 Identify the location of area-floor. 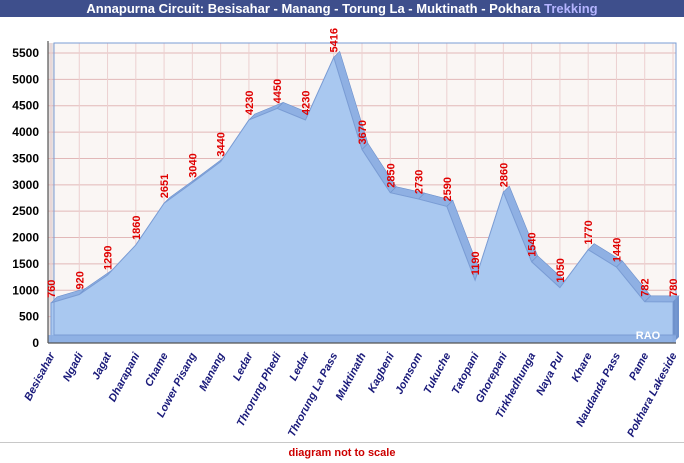
(362, 339).